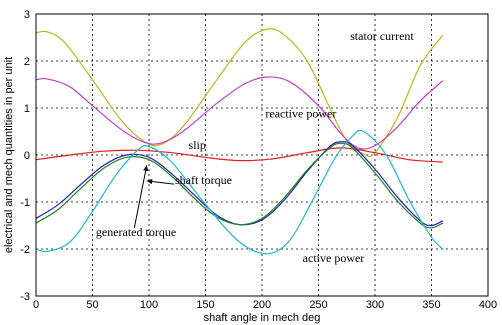 The image size is (502, 325). I want to click on x-tick-label: 50, so click(92, 305).